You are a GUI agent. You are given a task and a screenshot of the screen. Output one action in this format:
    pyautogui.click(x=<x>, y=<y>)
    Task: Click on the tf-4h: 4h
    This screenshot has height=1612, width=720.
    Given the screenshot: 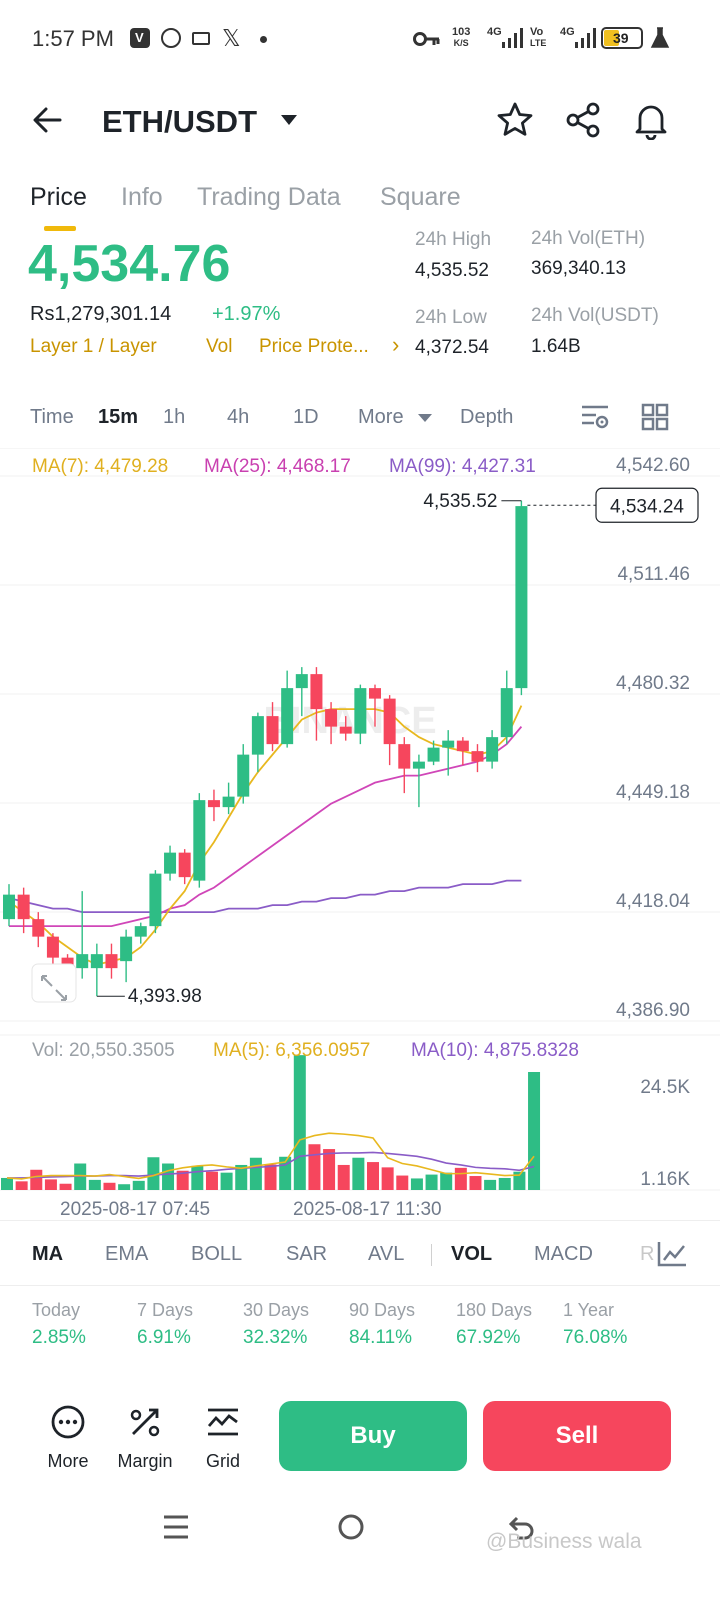 What is the action you would take?
    pyautogui.click(x=238, y=417)
    